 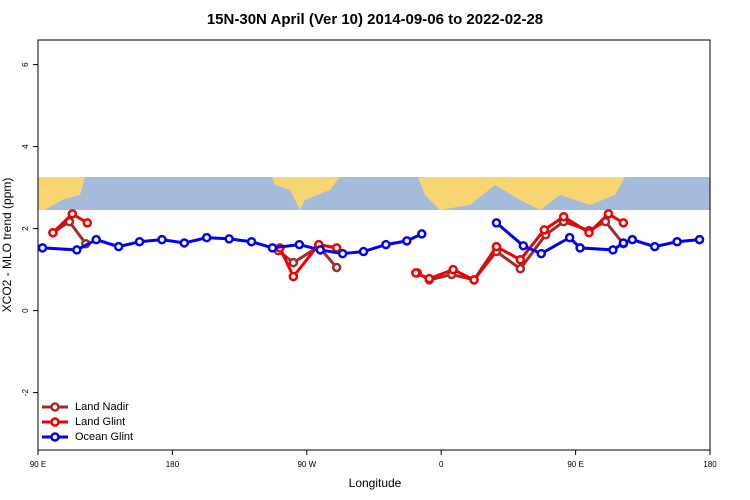 What do you see at coordinates (306, 464) in the screenshot?
I see `x-tick-label: 90 W` at bounding box center [306, 464].